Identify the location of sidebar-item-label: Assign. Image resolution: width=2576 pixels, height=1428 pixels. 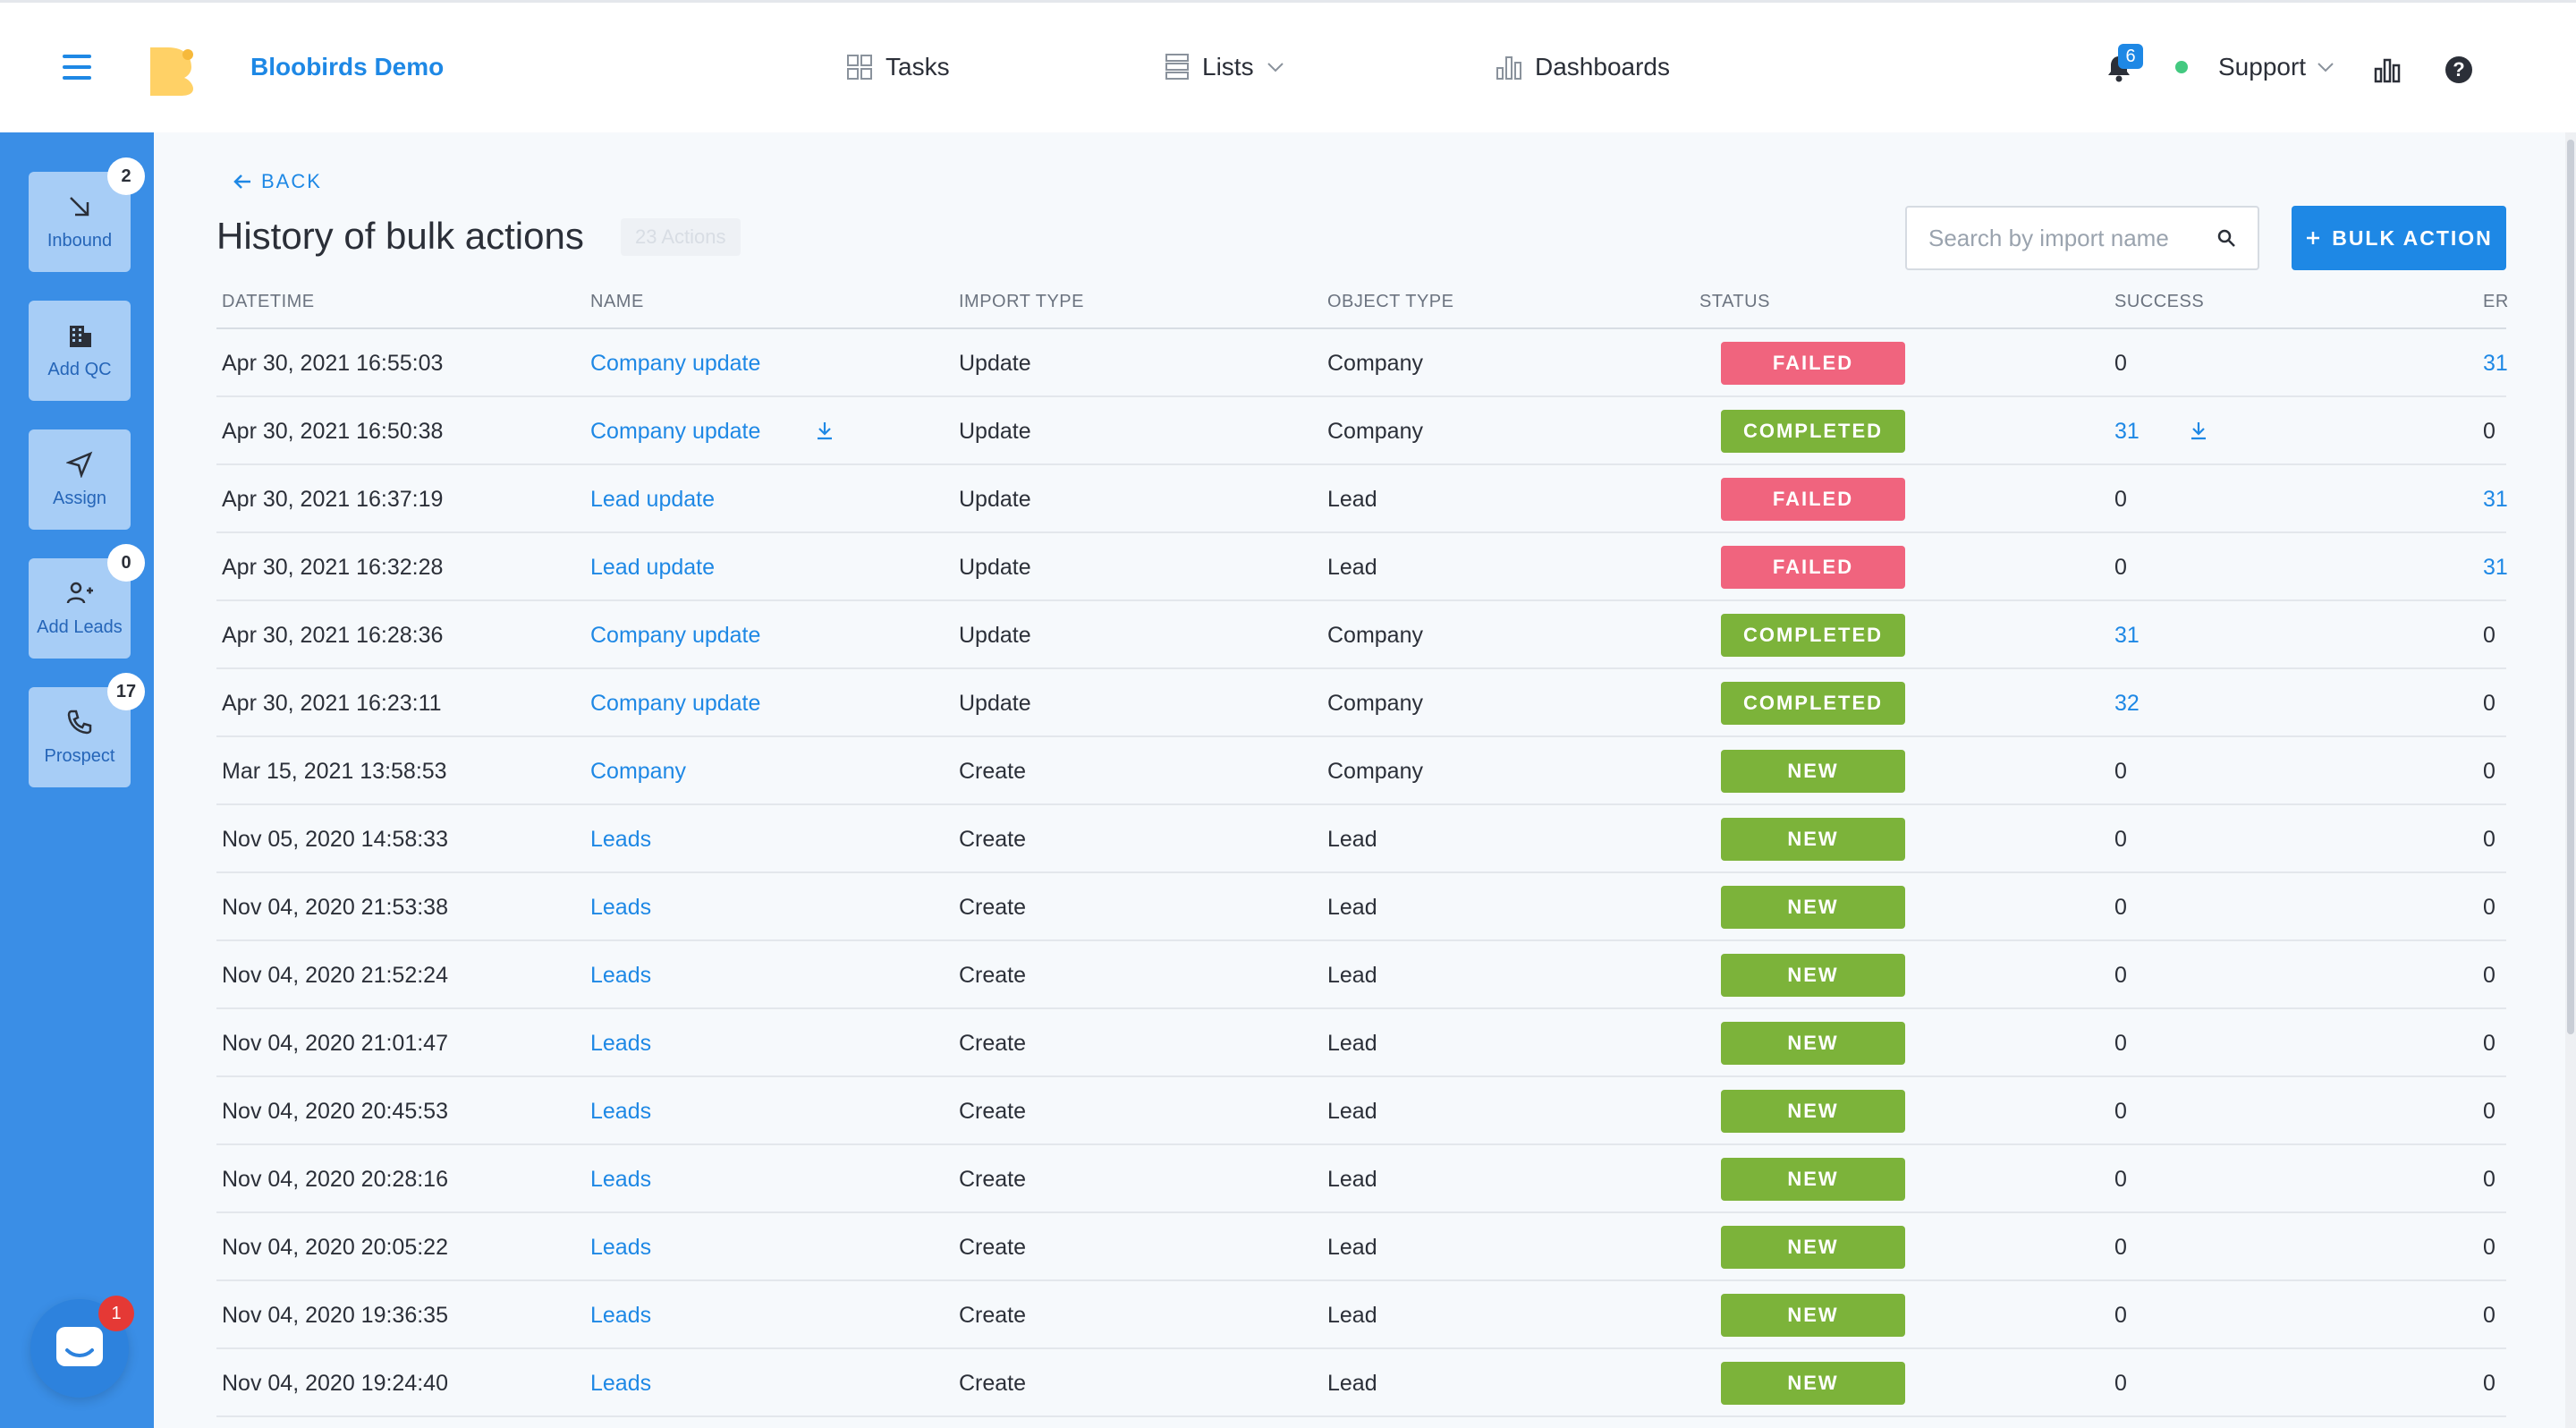
(79, 498).